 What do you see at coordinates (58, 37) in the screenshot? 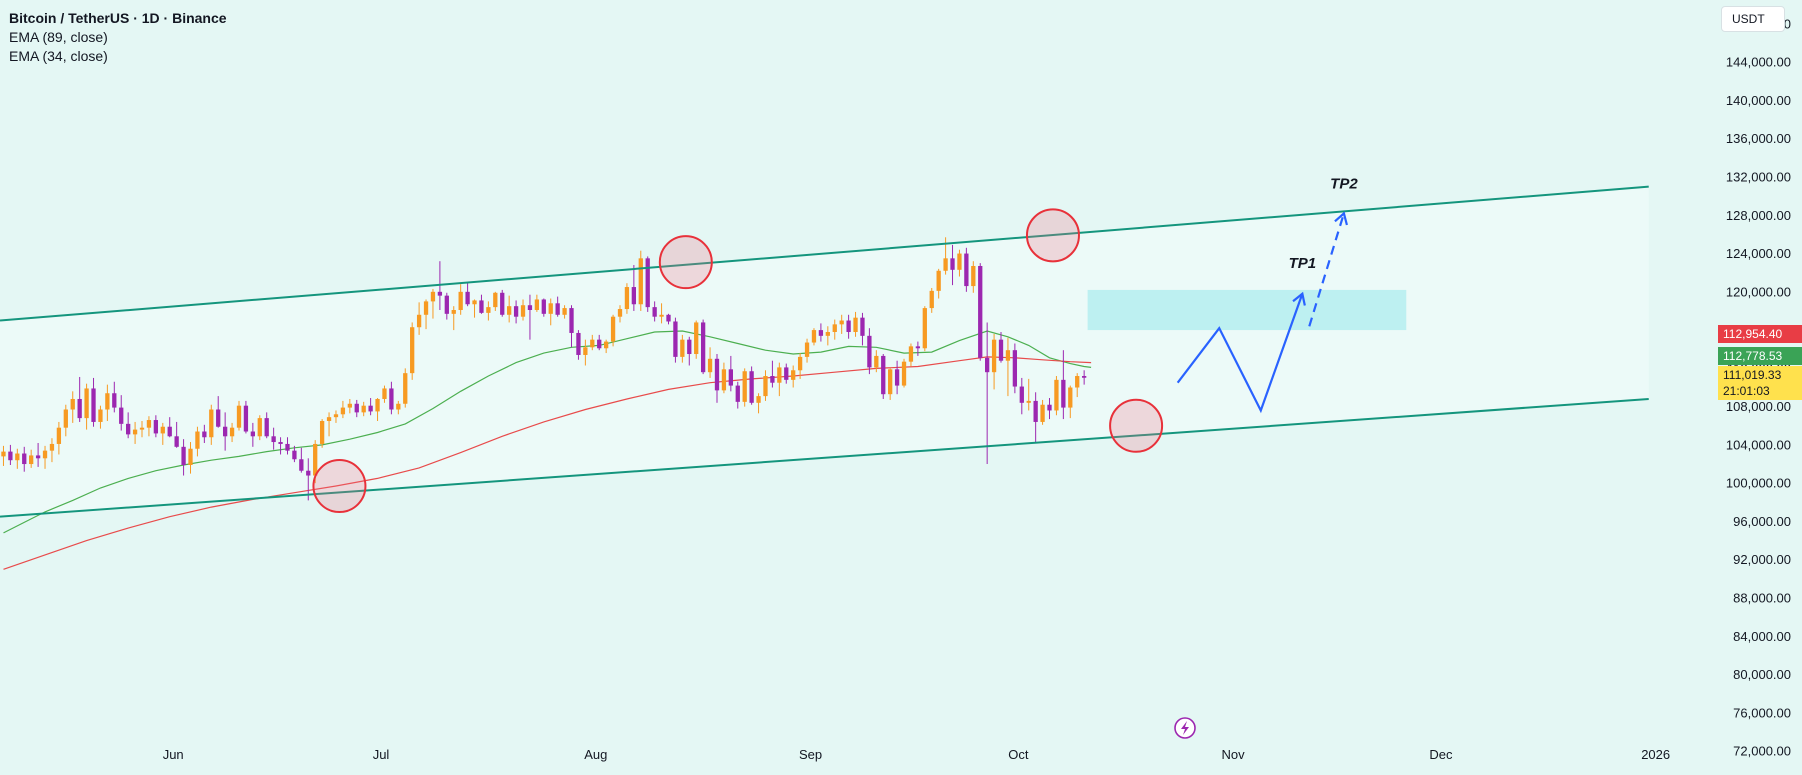
I see `indicator-ema-89: EMA (89, close)` at bounding box center [58, 37].